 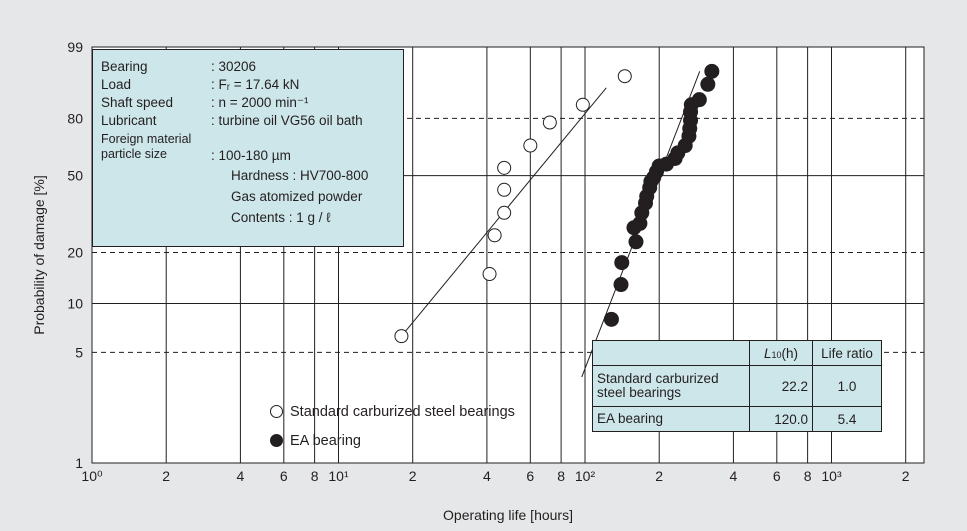 What do you see at coordinates (134, 154) in the screenshot?
I see `info-key-line2: particle size` at bounding box center [134, 154].